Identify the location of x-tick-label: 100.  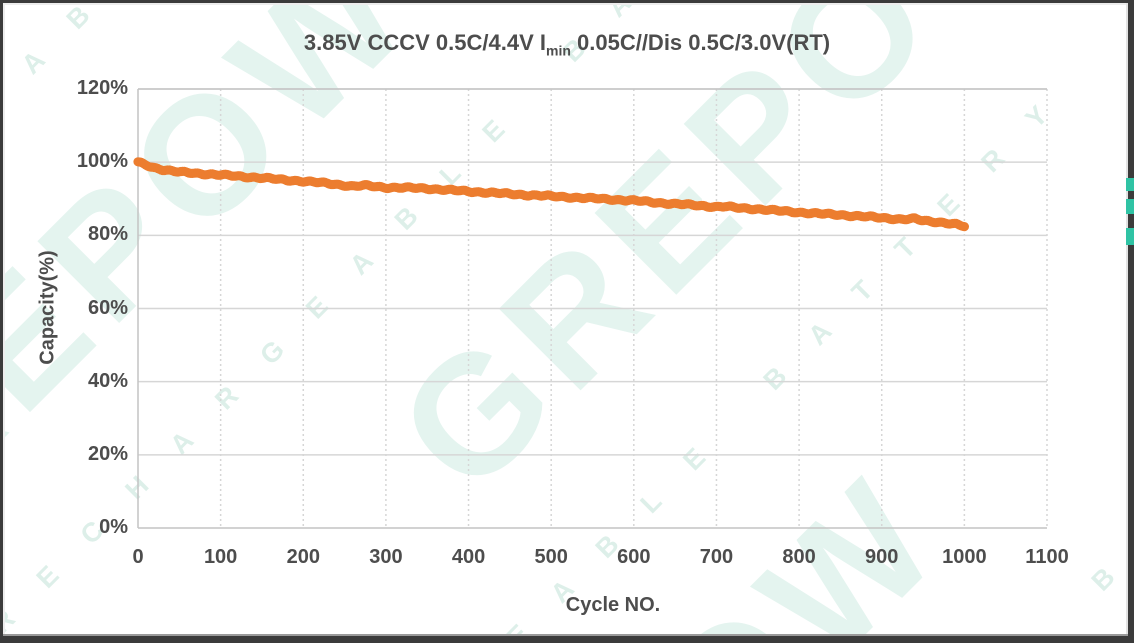
(220, 557).